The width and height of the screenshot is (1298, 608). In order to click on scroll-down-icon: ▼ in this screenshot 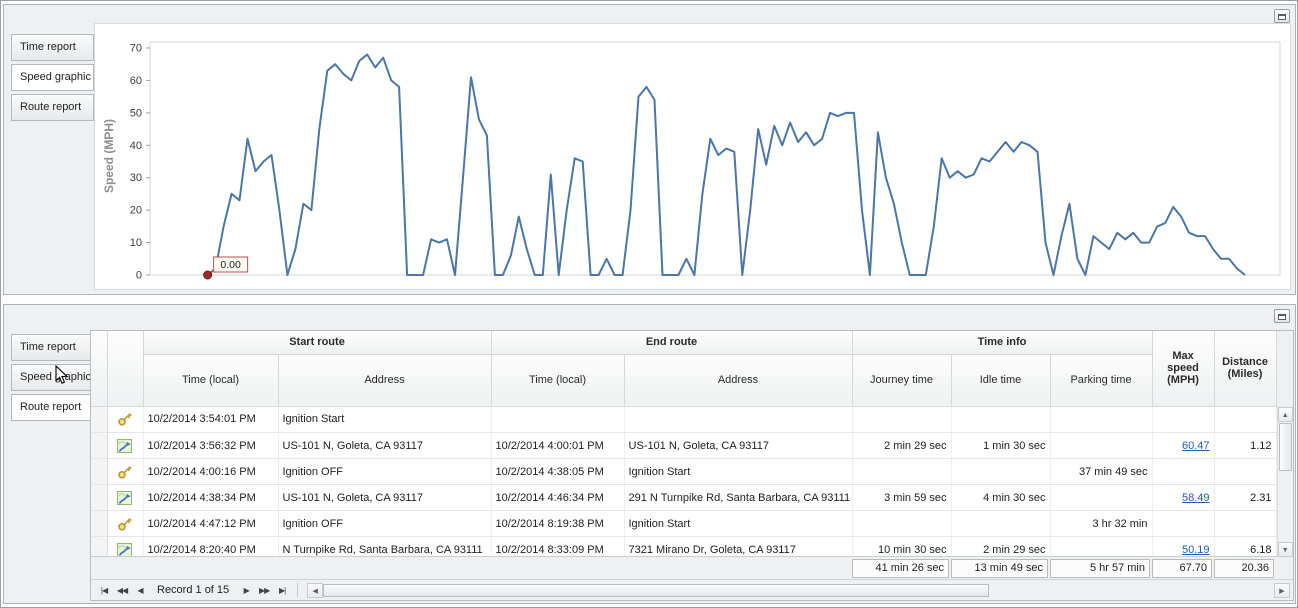, I will do `click(1285, 549)`.